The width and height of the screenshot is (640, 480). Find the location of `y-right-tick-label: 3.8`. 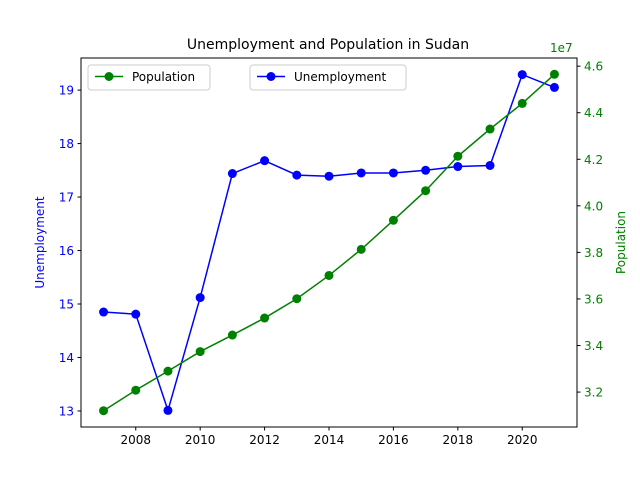

y-right-tick-label: 3.8 is located at coordinates (593, 253).